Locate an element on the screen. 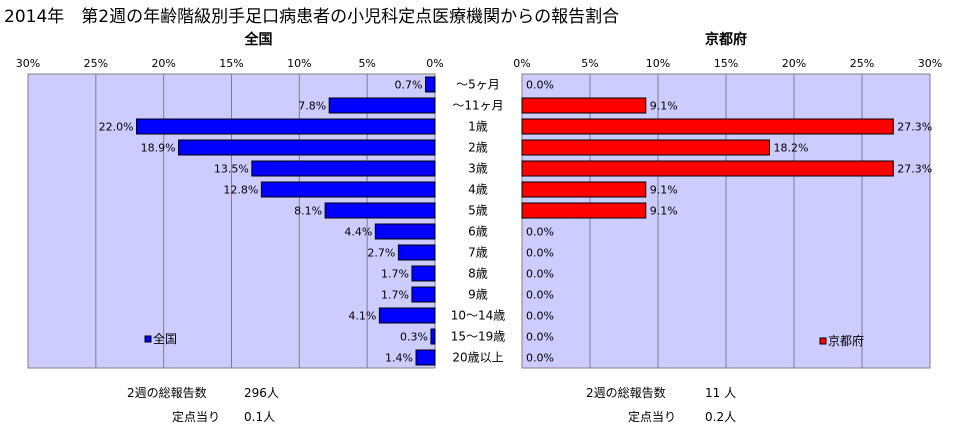 The width and height of the screenshot is (968, 430). chart-title: 2014年 第2週の年齢階級別手足口病患者の小児科定点医療機関からの報告割合 is located at coordinates (312, 17).